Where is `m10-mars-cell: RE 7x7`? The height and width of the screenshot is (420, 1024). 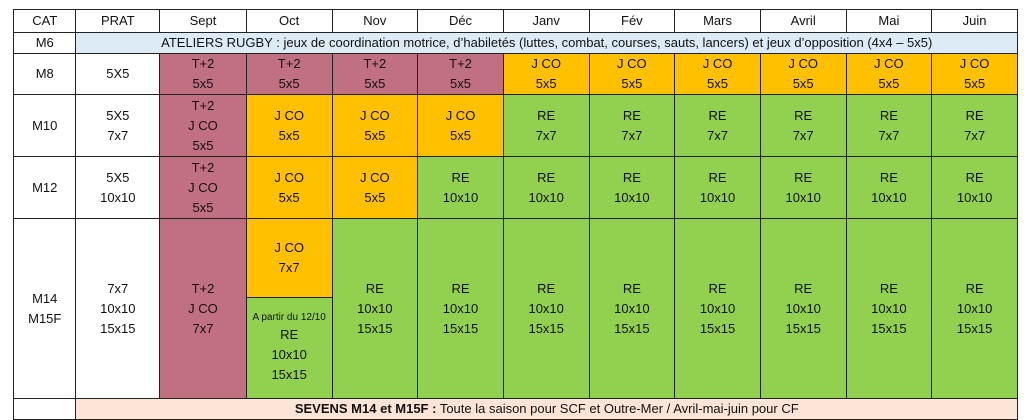 m10-mars-cell: RE 7x7 is located at coordinates (717, 125).